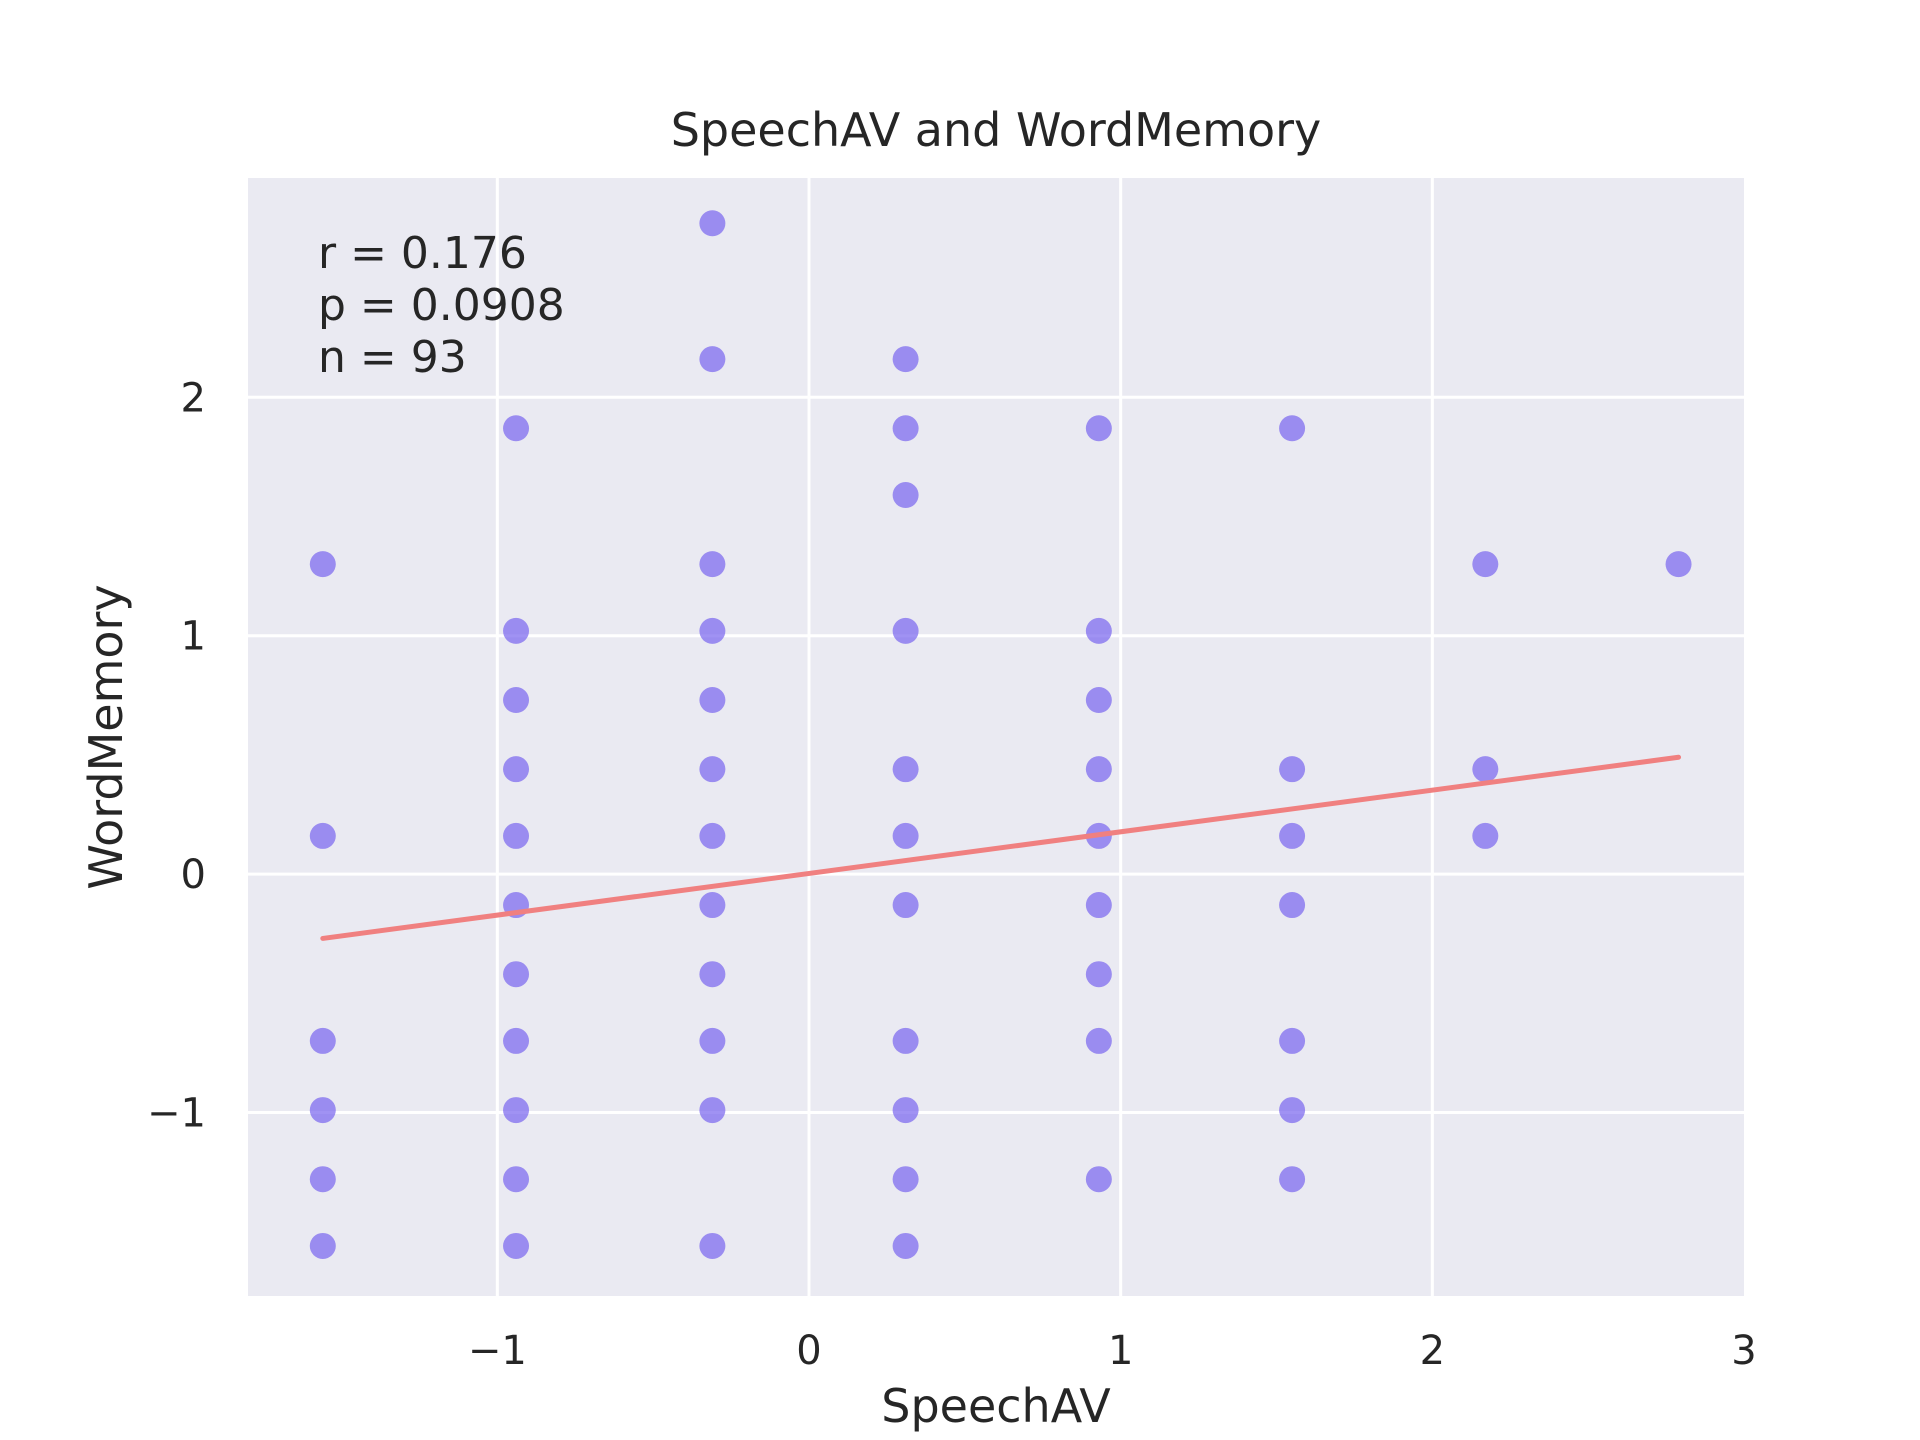 The image size is (1920, 1440). I want to click on x-tick-label: 3, so click(1743, 1351).